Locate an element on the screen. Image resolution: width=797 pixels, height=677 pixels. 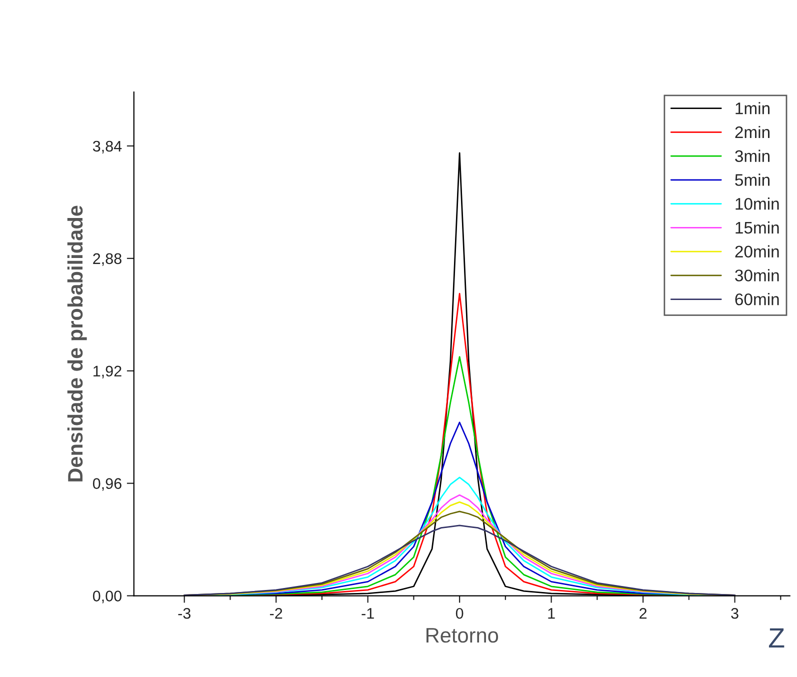
y-tick-label: 2,88 is located at coordinates (107, 259).